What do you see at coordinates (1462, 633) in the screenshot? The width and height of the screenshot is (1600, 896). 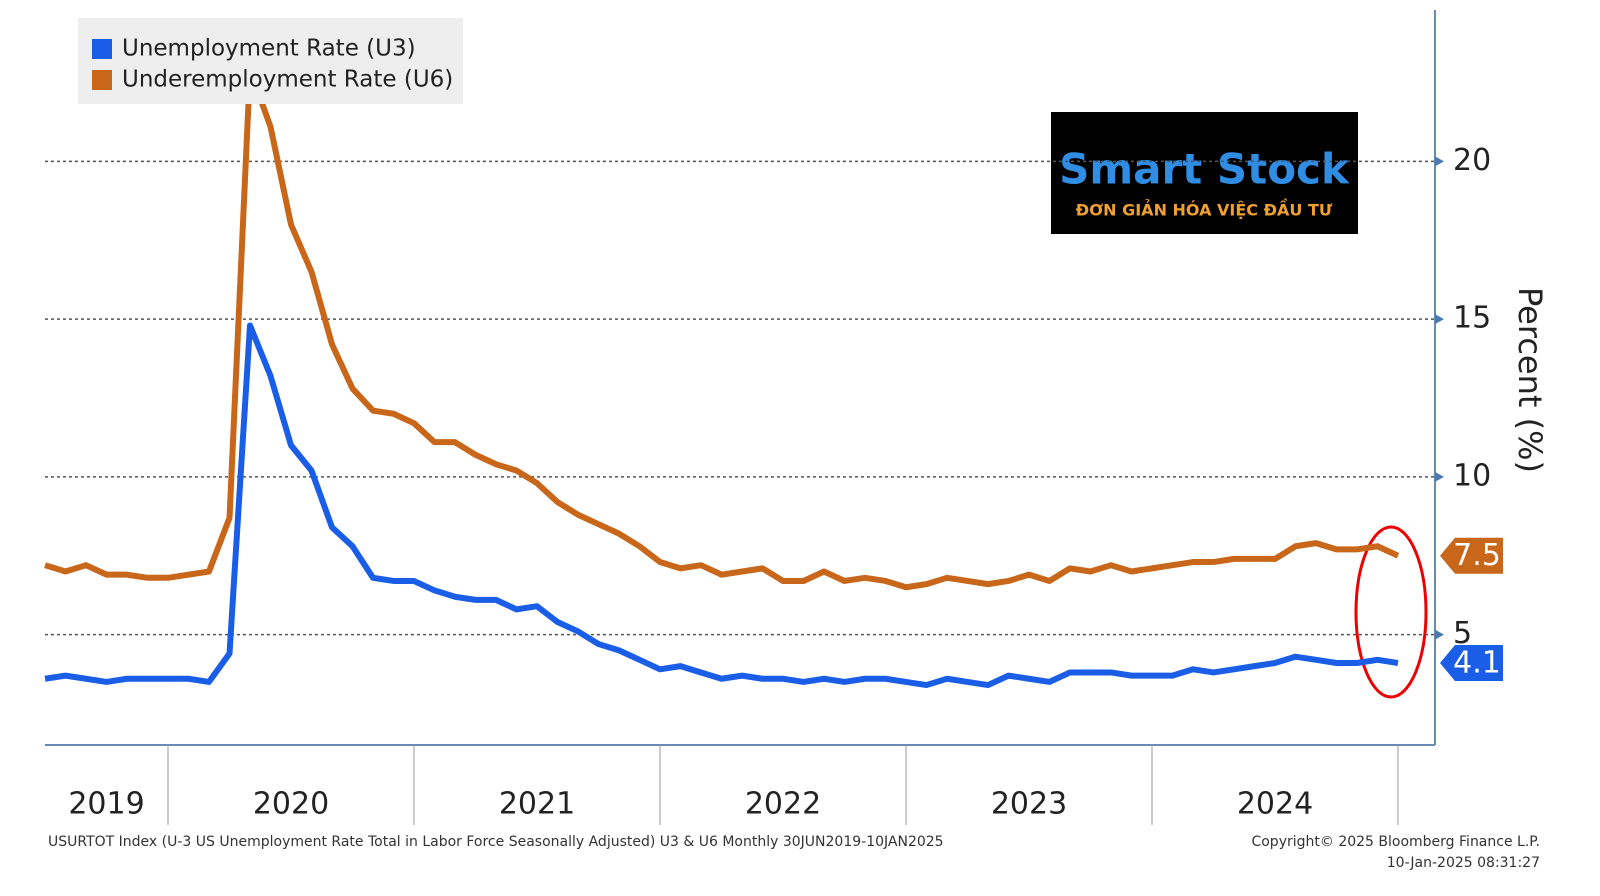 I see `y-tick-label: 5` at bounding box center [1462, 633].